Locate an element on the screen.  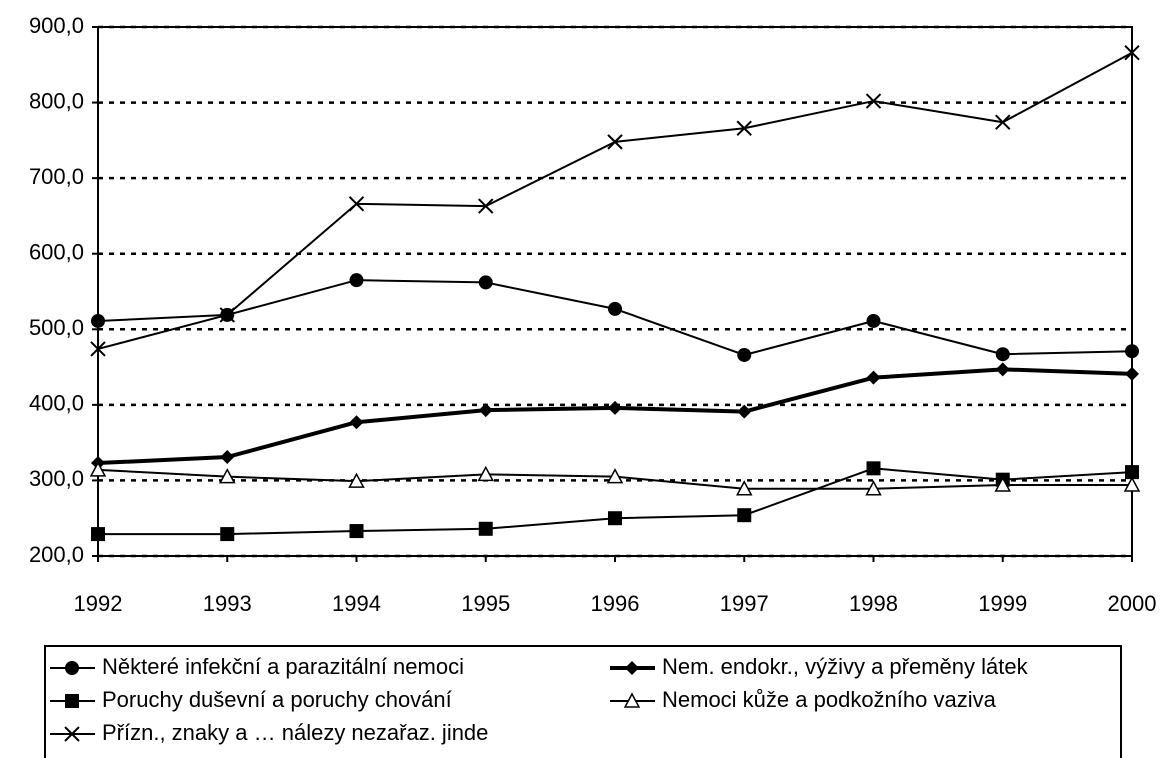
y-tick-label: 200,0 is located at coordinates (56, 554).